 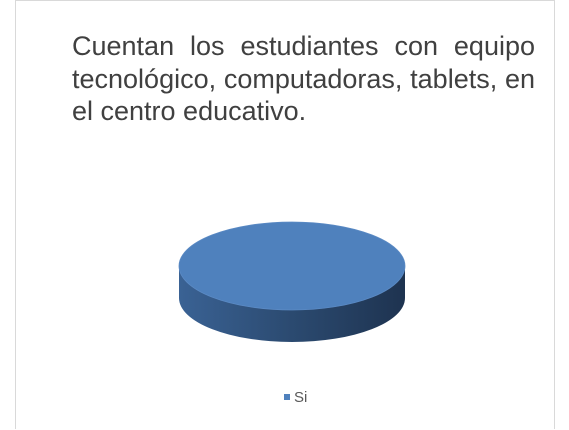 What do you see at coordinates (292, 304) in the screenshot?
I see `pie-slice-side` at bounding box center [292, 304].